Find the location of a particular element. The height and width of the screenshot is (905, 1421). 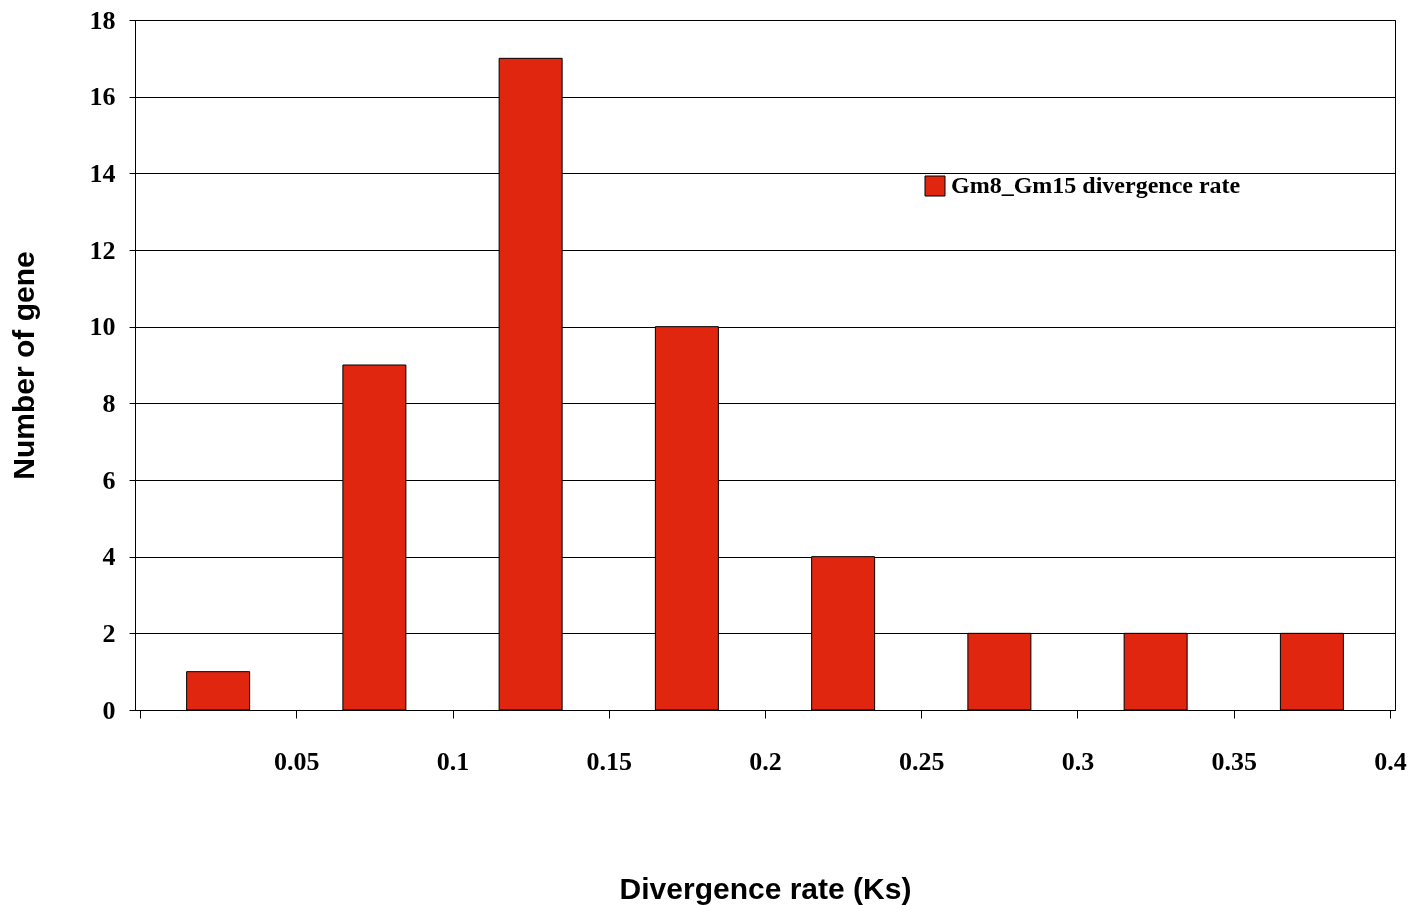

x-tick-label: 0.35 is located at coordinates (1234, 761).